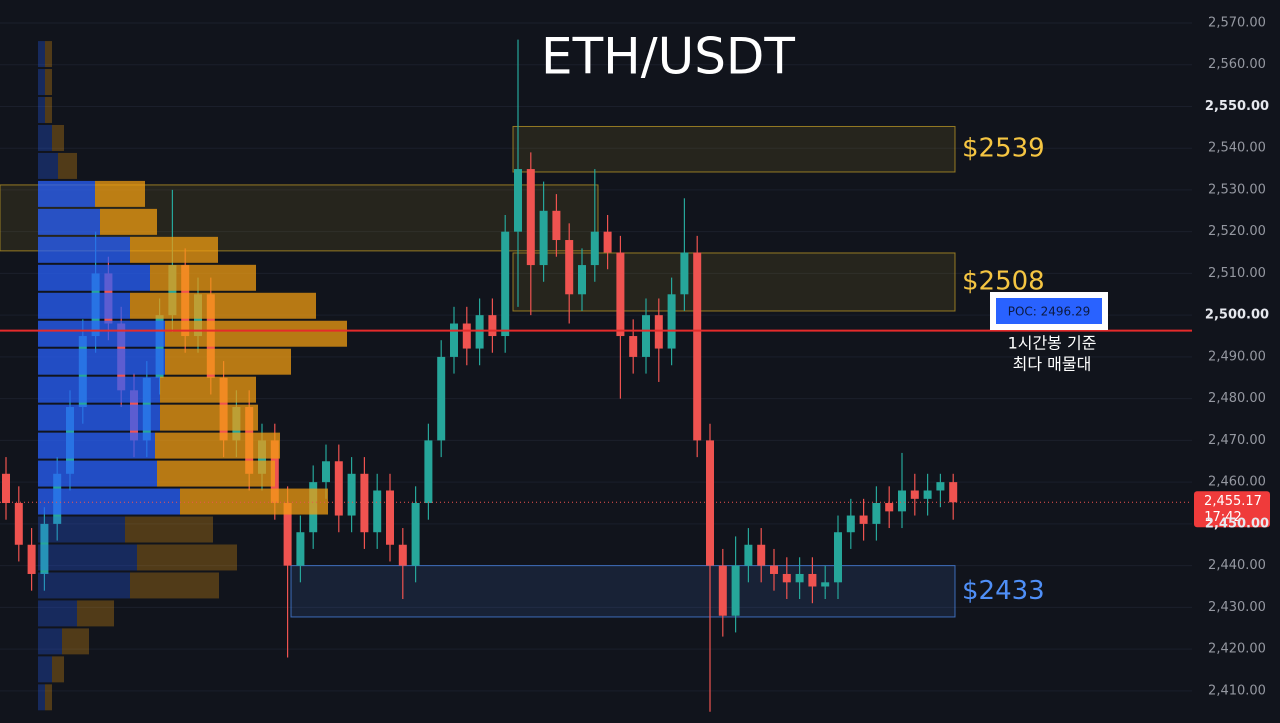 This screenshot has width=1280, height=723. Describe the element at coordinates (1237, 273) in the screenshot. I see `y-tick-label: 2,510.00` at that location.